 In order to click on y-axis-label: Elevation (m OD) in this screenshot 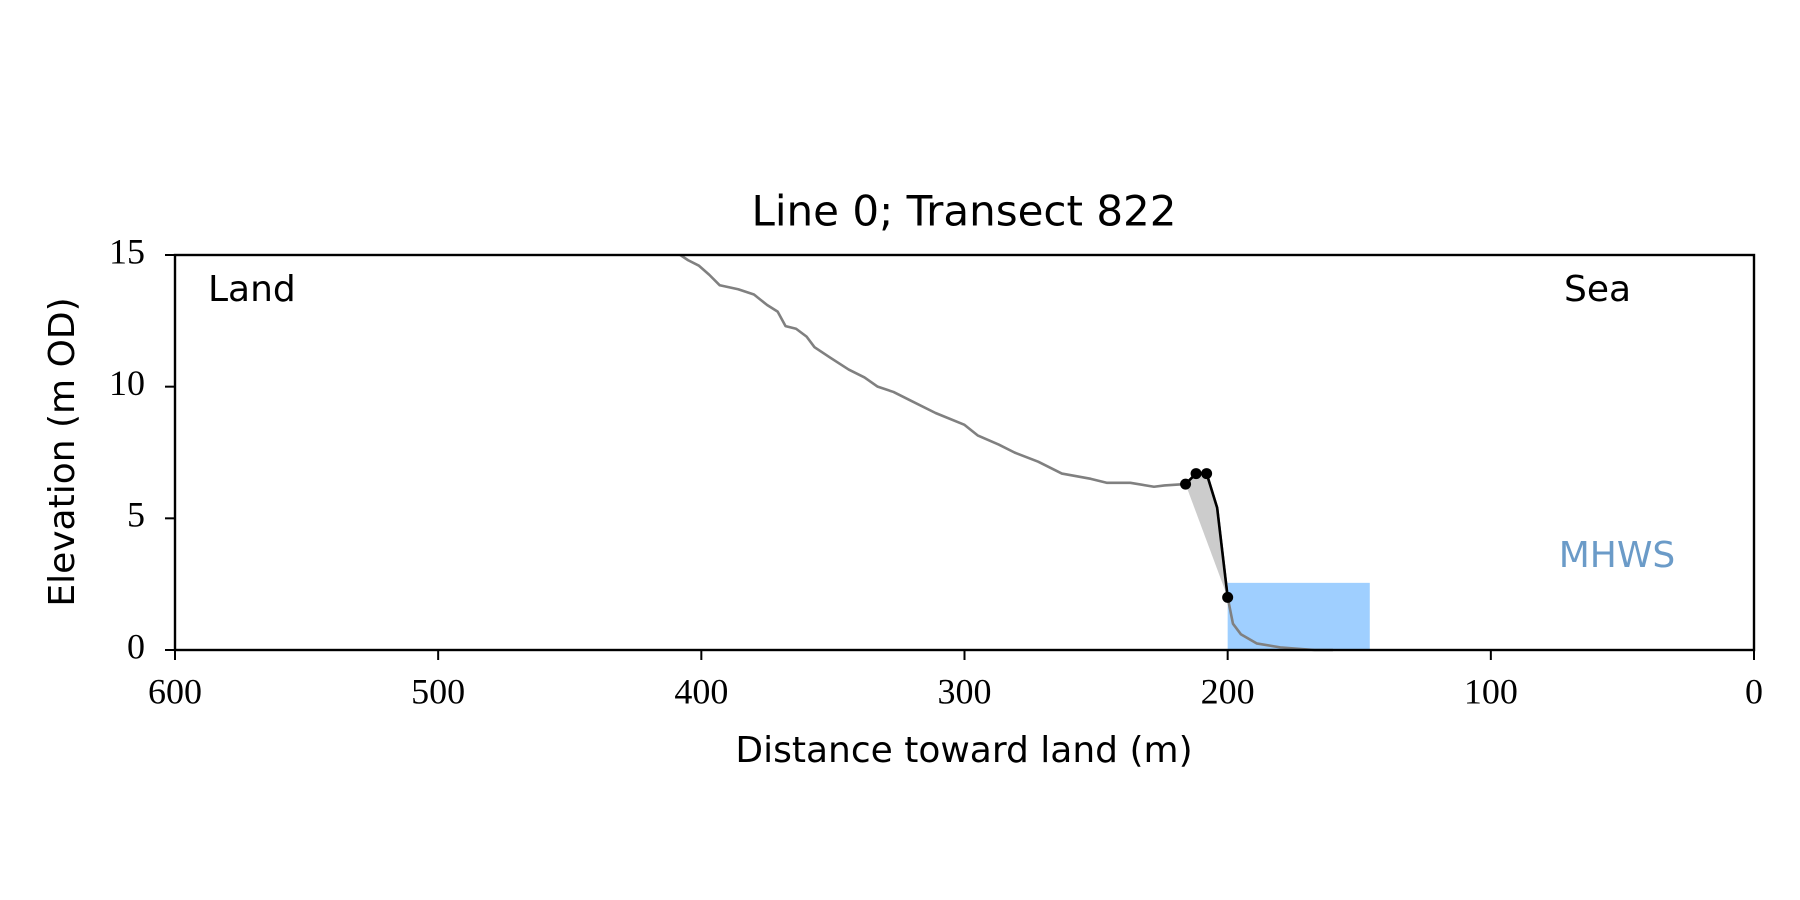, I will do `click(62, 451)`.